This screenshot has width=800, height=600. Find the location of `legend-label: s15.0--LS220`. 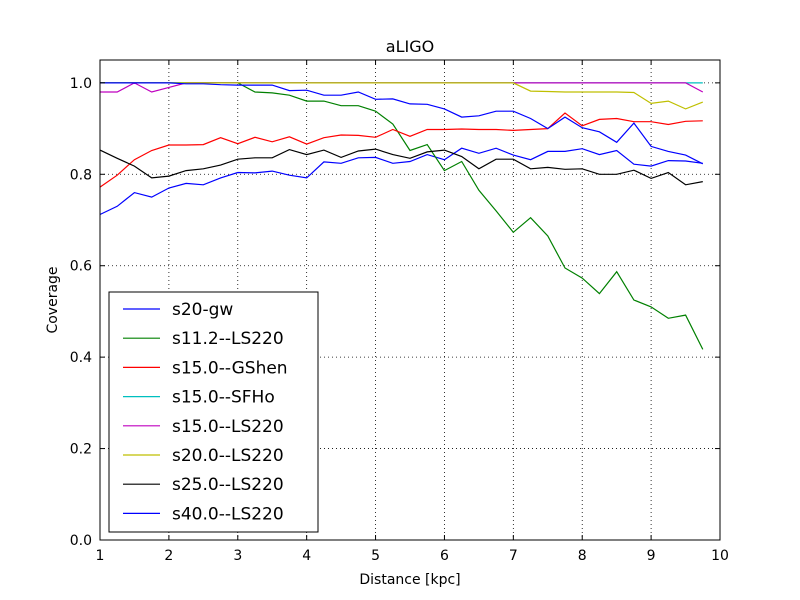

legend-label: s15.0--LS220 is located at coordinates (228, 427).